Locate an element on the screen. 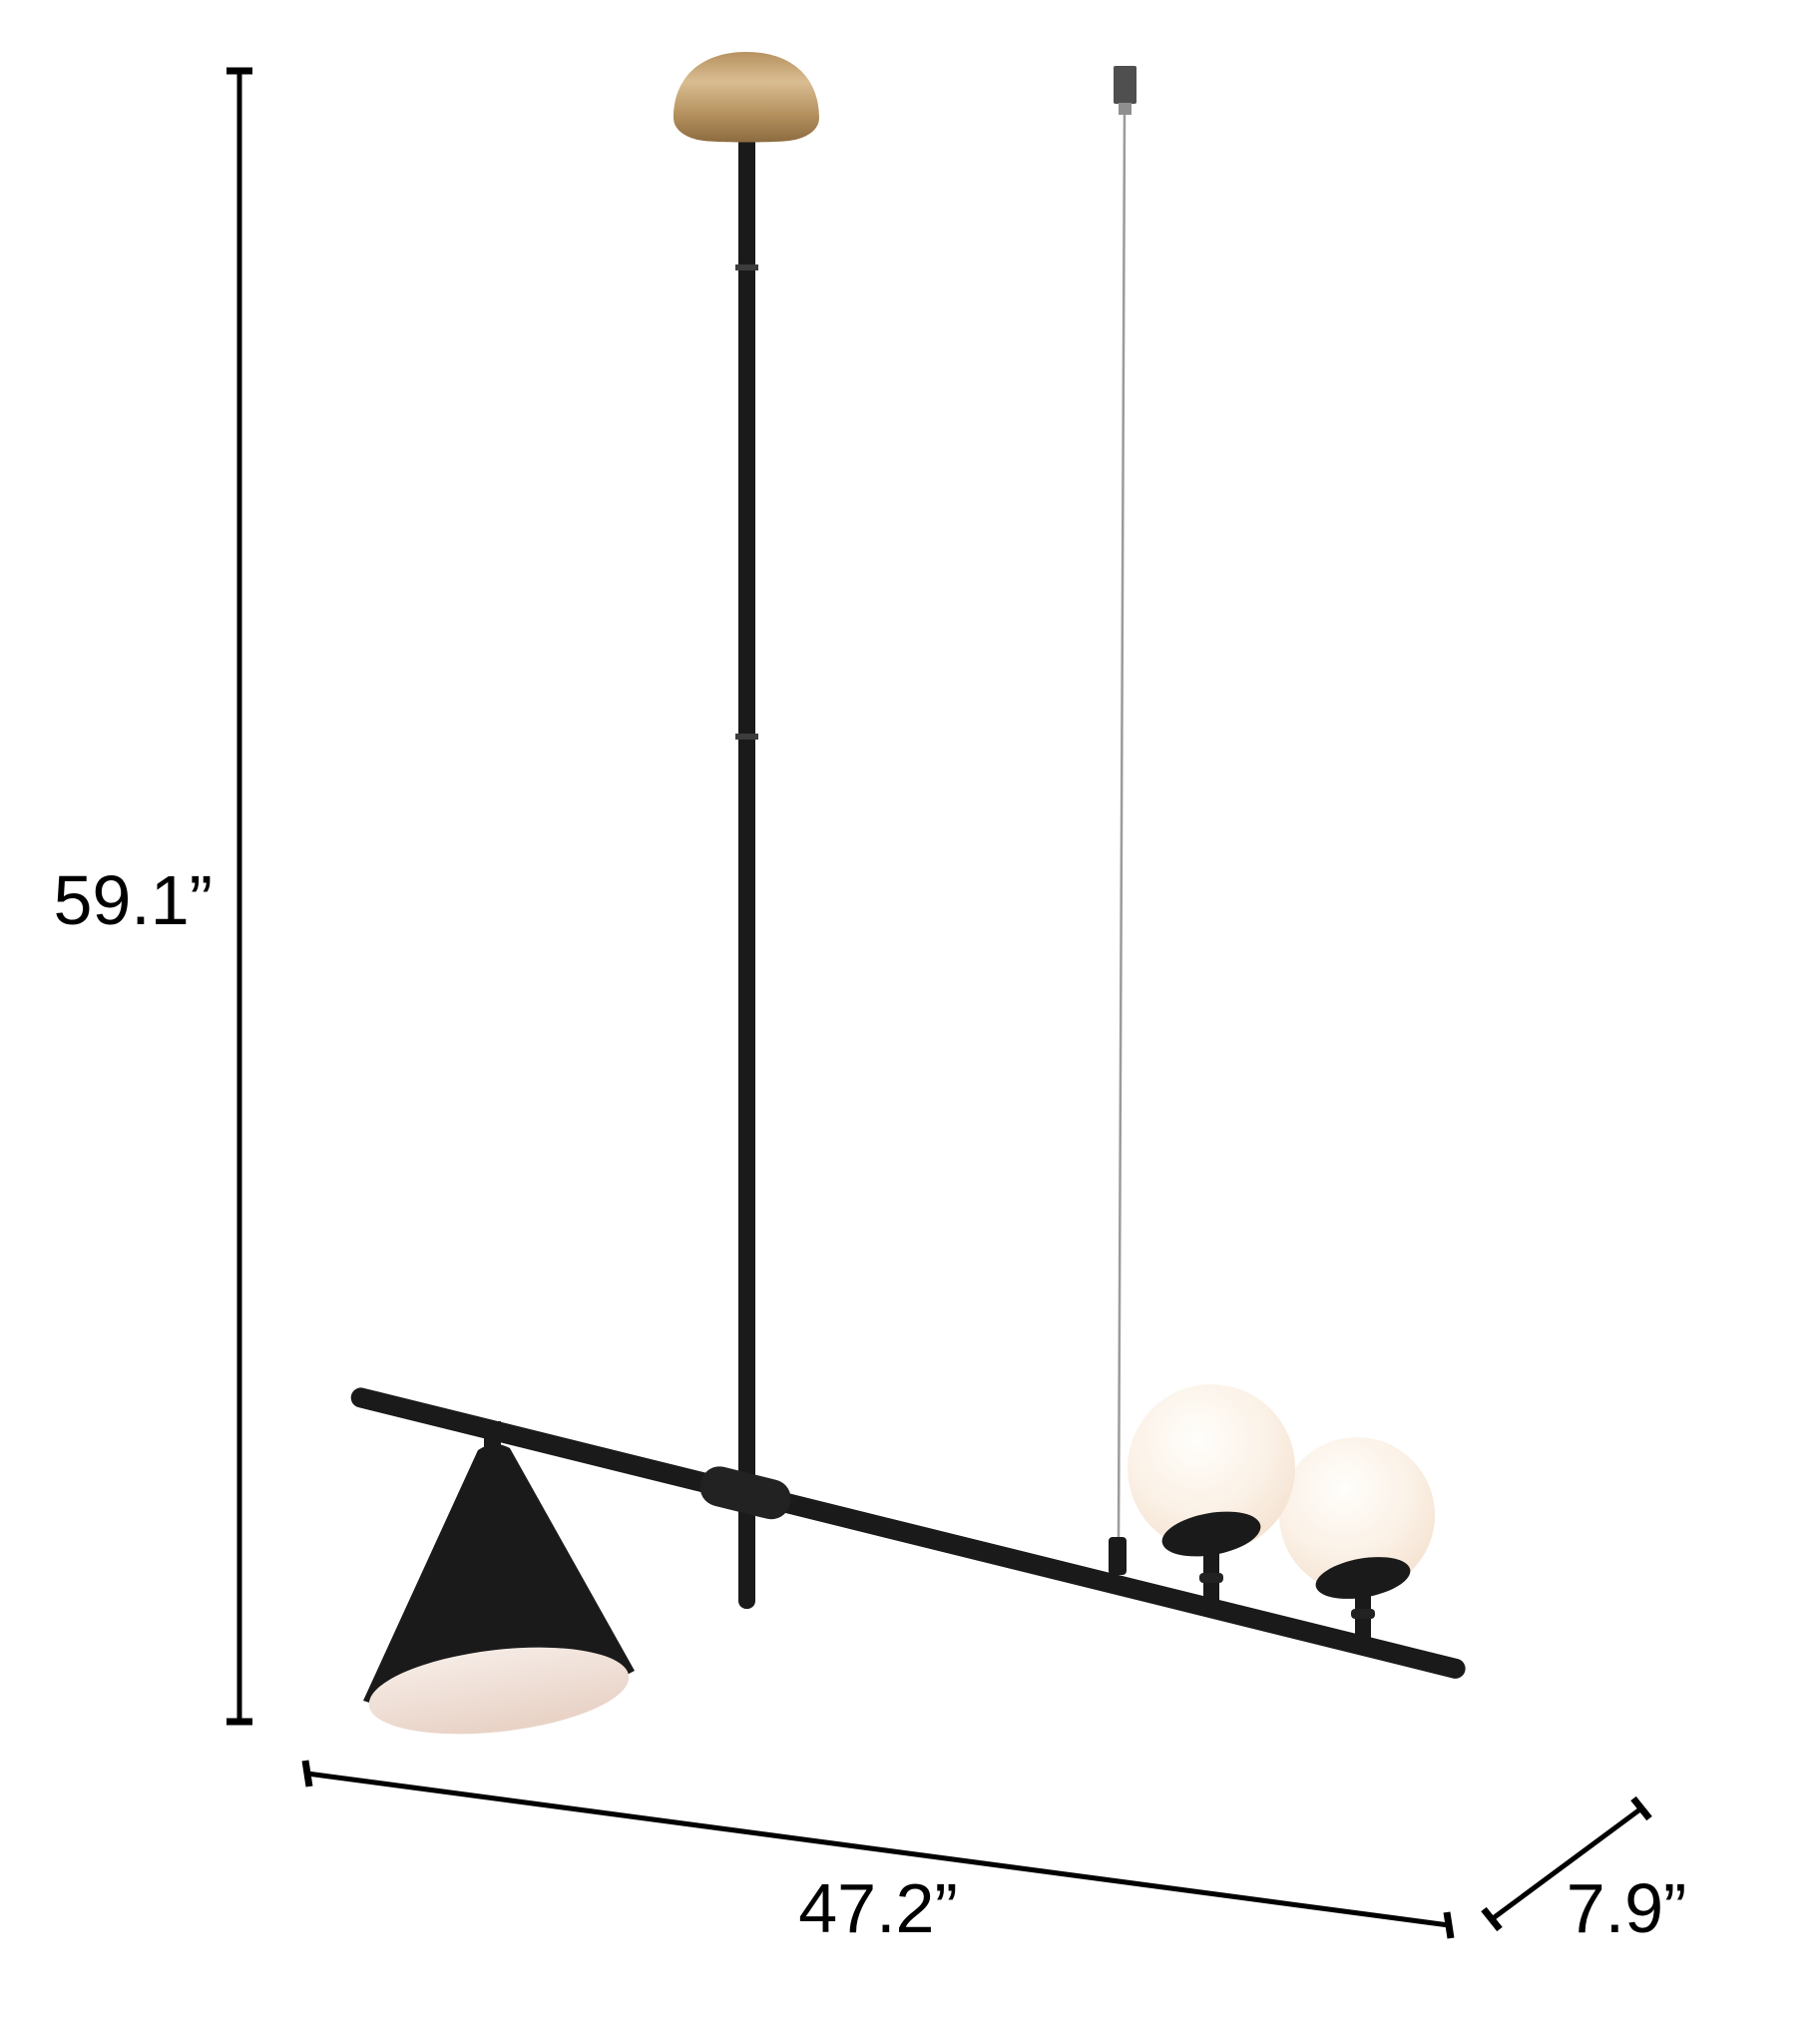 This screenshot has width=1814, height=2044. brass-canopy is located at coordinates (747, 97).